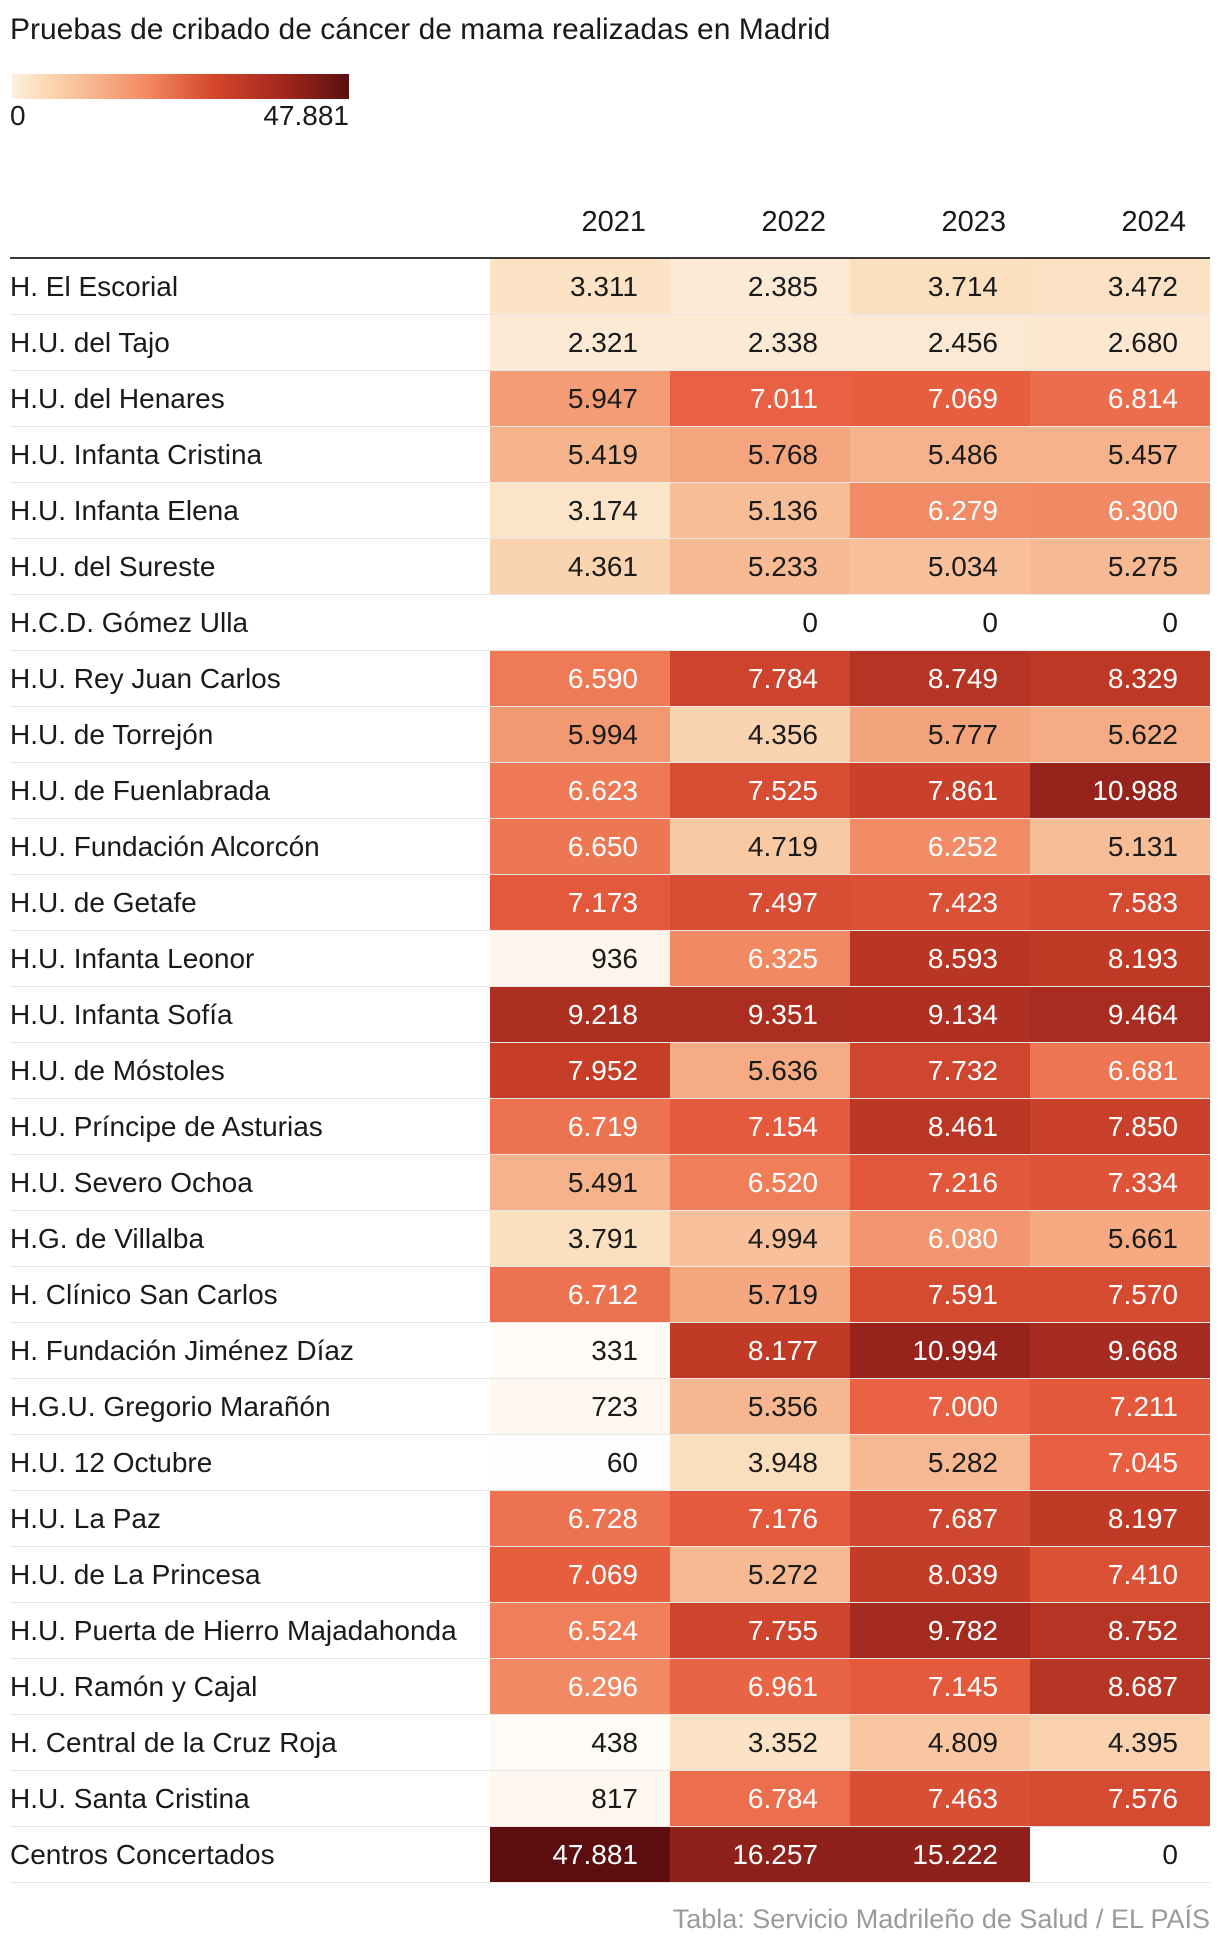  What do you see at coordinates (250, 622) in the screenshot?
I see `row-label: H.C.D. Gómez Ulla` at bounding box center [250, 622].